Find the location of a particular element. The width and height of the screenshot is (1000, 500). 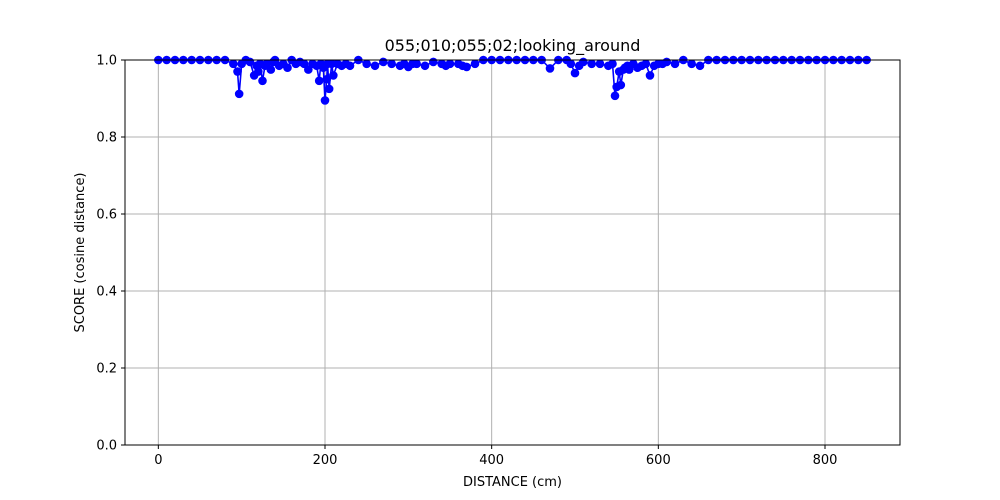

data-series is located at coordinates (512, 80).